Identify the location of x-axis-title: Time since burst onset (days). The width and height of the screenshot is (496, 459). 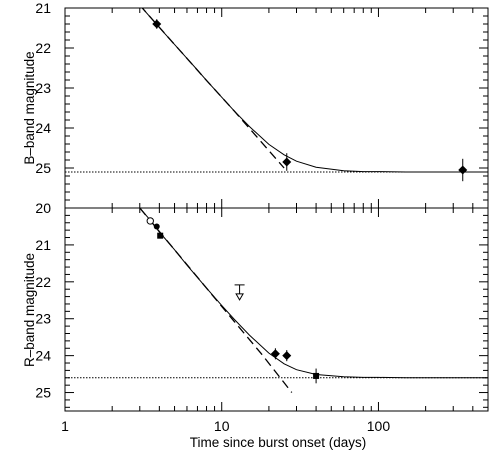
(278, 442).